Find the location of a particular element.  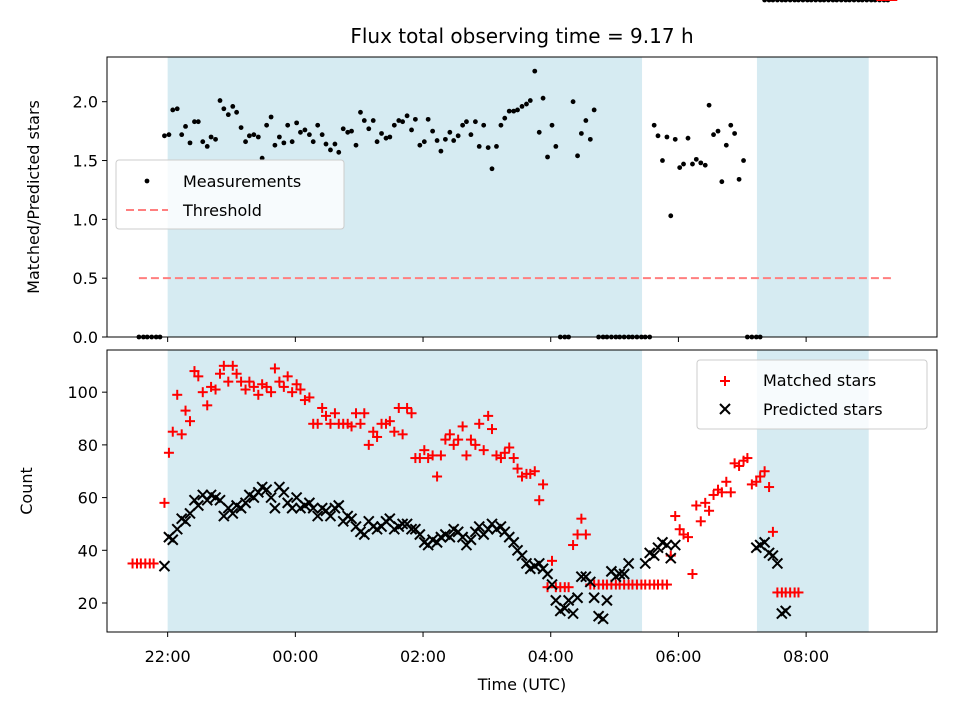

y-tick-label: 80 is located at coordinates (88, 445).